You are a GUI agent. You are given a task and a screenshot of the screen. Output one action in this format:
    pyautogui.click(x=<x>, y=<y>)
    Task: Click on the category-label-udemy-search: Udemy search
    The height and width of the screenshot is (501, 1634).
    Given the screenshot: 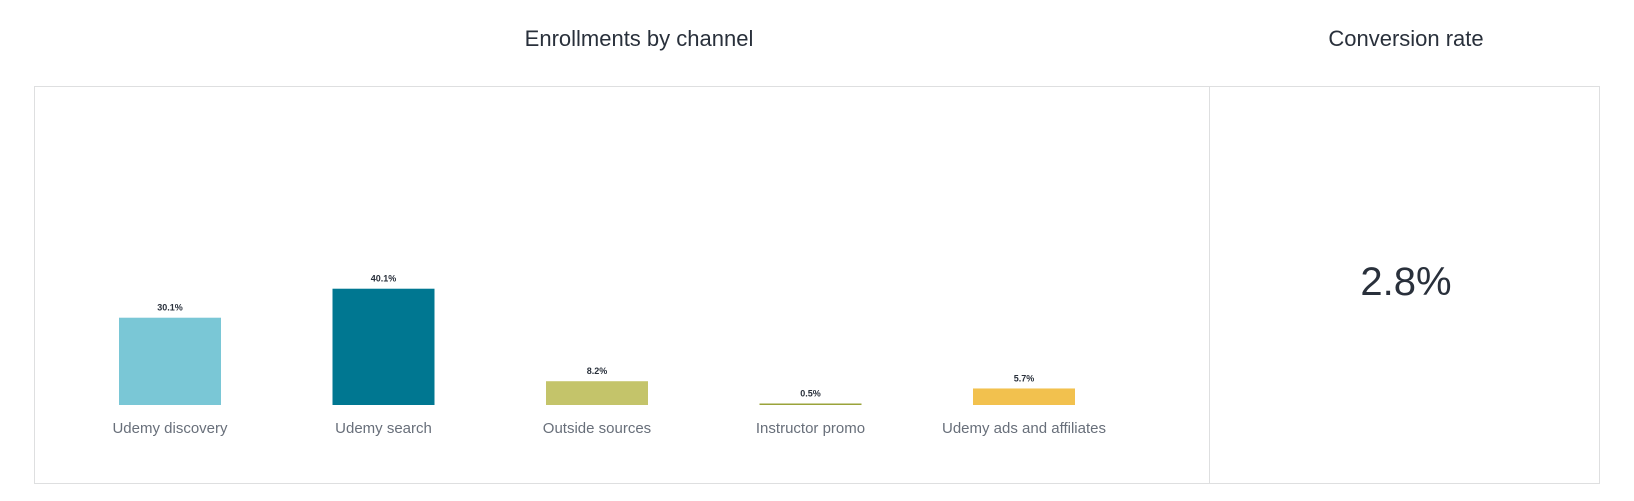 What is the action you would take?
    pyautogui.click(x=383, y=428)
    